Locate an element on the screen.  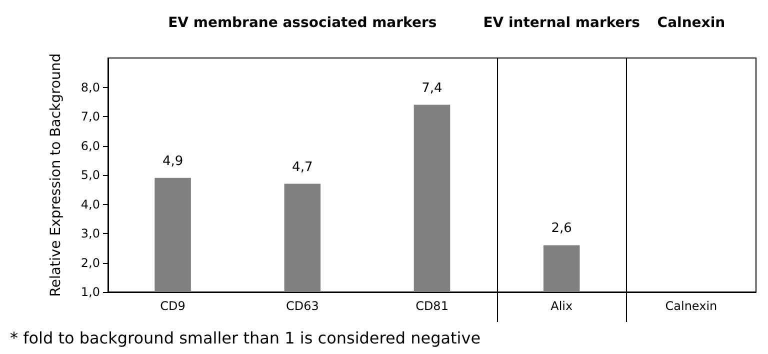
y-tick-label: 1,0 is located at coordinates (90, 292).